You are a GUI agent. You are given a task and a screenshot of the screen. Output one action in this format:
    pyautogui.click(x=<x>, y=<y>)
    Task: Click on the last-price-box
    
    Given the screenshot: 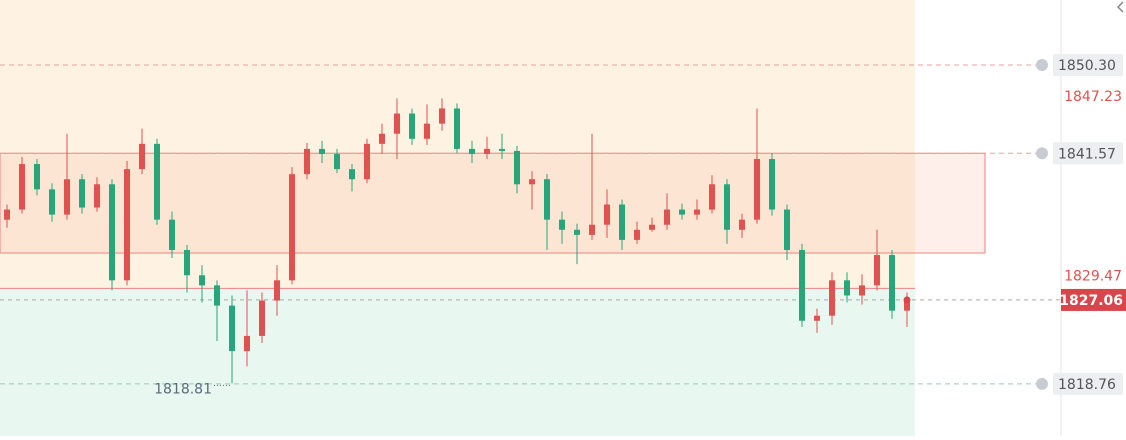 What is the action you would take?
    pyautogui.click(x=1093, y=299)
    